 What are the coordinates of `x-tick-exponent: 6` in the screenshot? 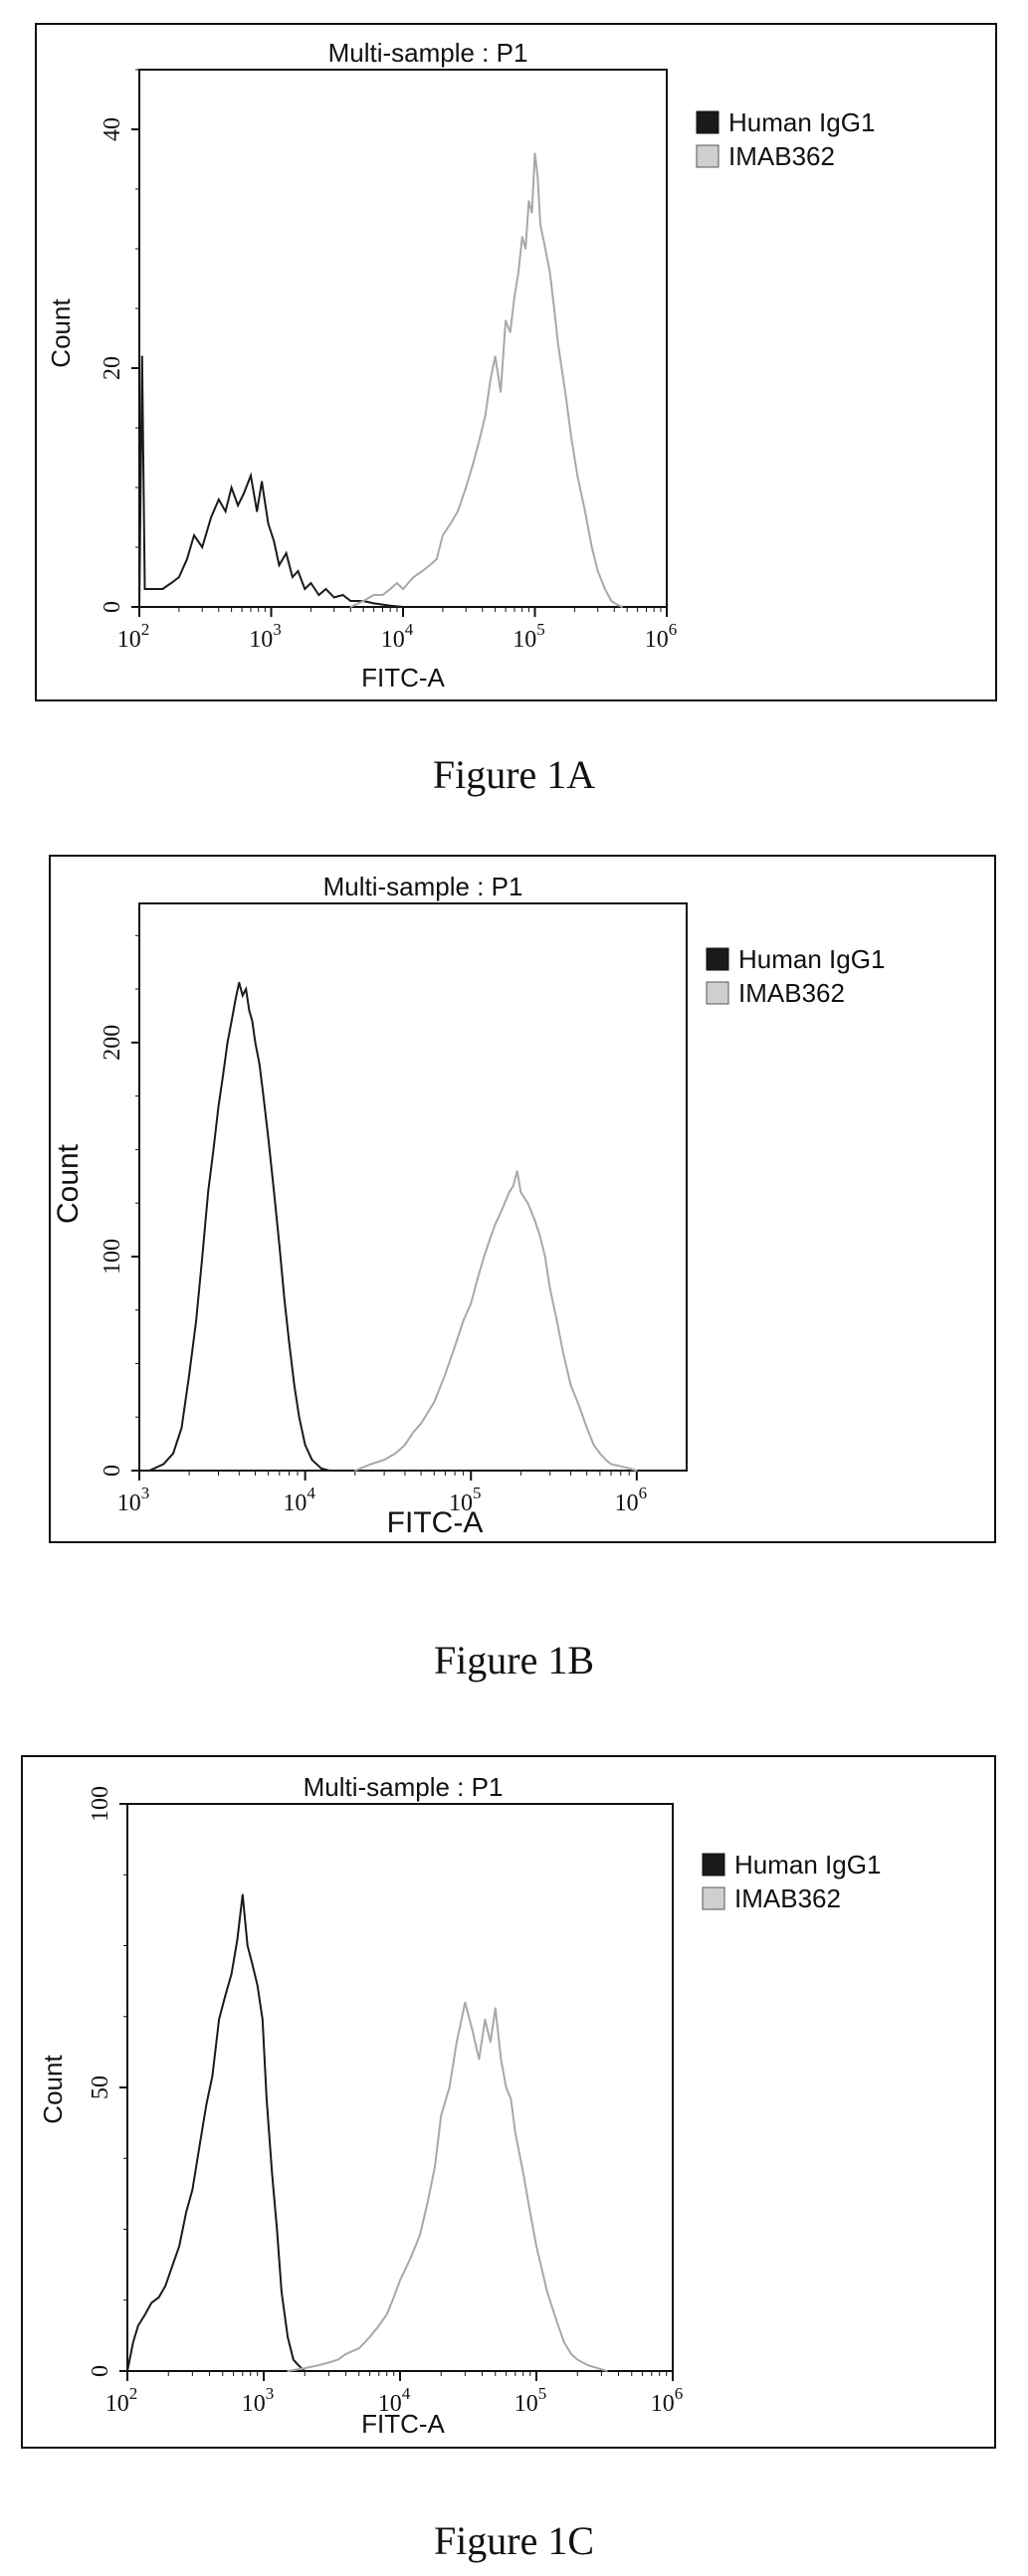 It's located at (674, 629).